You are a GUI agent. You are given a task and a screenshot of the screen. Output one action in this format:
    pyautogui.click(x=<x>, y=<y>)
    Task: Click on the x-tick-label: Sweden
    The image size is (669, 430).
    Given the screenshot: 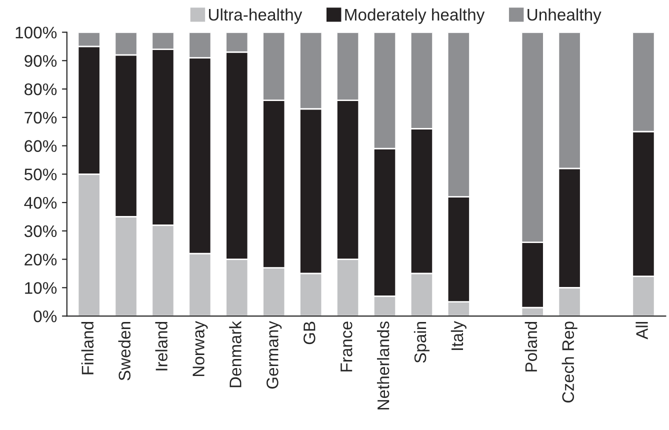 What is the action you would take?
    pyautogui.click(x=124, y=351)
    